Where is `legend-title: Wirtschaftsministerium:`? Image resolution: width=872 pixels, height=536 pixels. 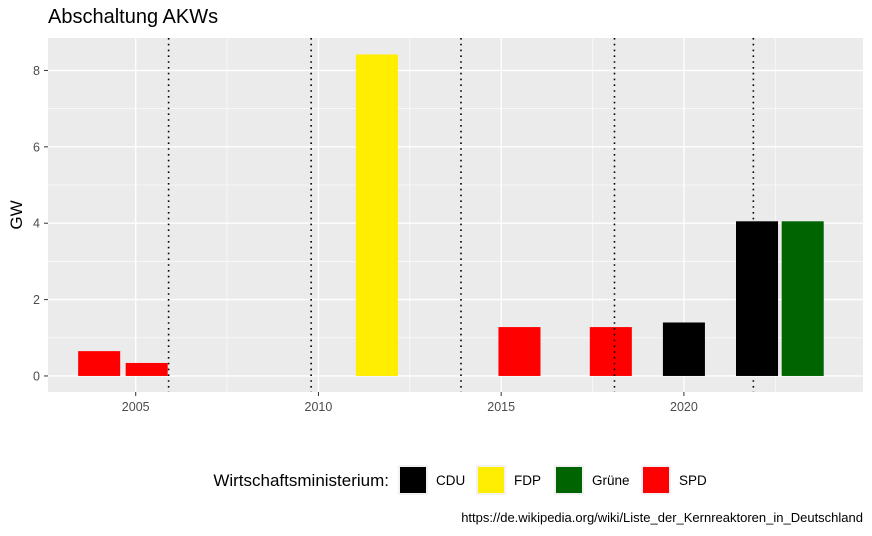 legend-title: Wirtschaftsministerium: is located at coordinates (301, 480).